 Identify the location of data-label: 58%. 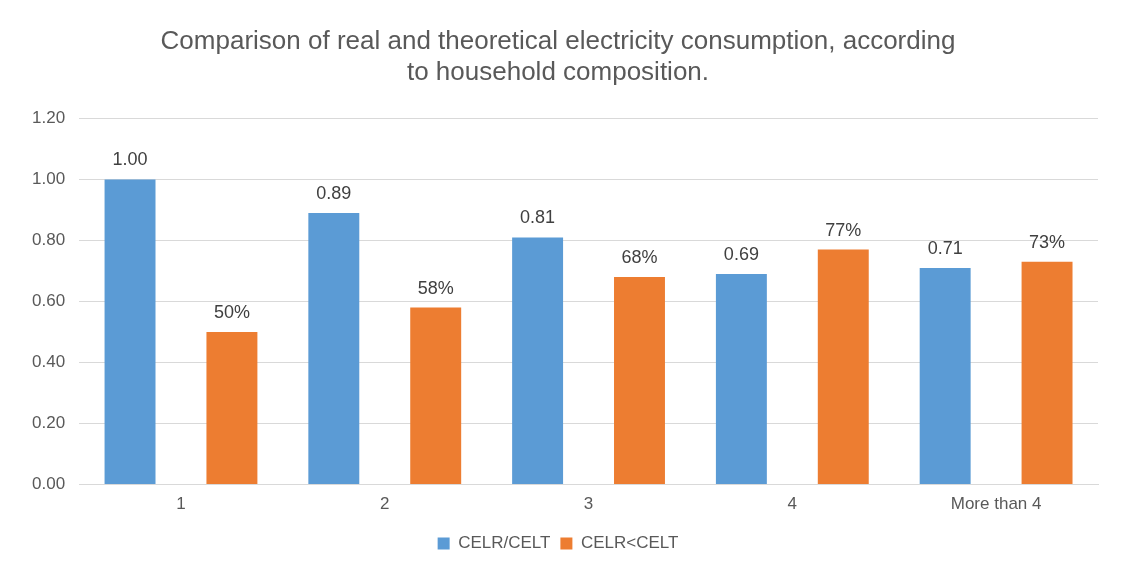
(435, 287).